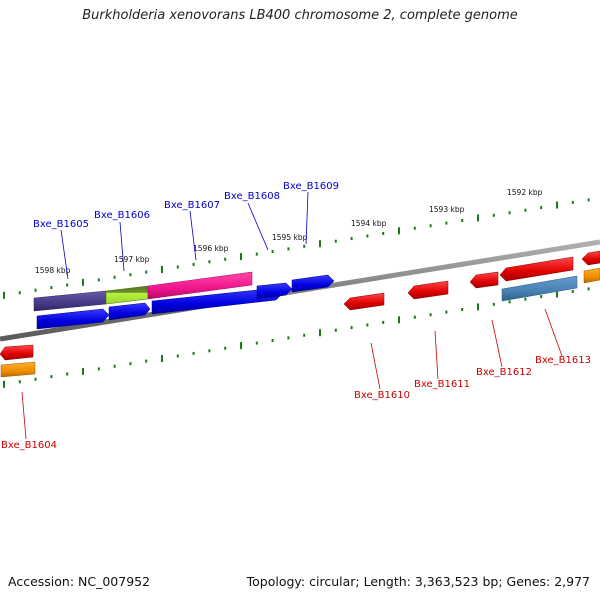 Image resolution: width=600 pixels, height=600 pixels. What do you see at coordinates (442, 384) in the screenshot?
I see `gene-label-bxe-b1611: Bxe_B1611` at bounding box center [442, 384].